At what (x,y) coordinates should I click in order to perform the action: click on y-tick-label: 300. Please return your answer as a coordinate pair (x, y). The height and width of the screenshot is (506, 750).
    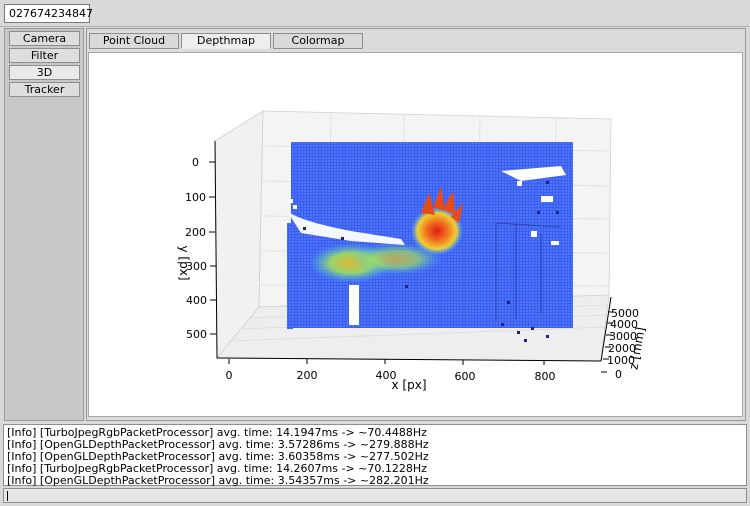
    Looking at the image, I should click on (196, 266).